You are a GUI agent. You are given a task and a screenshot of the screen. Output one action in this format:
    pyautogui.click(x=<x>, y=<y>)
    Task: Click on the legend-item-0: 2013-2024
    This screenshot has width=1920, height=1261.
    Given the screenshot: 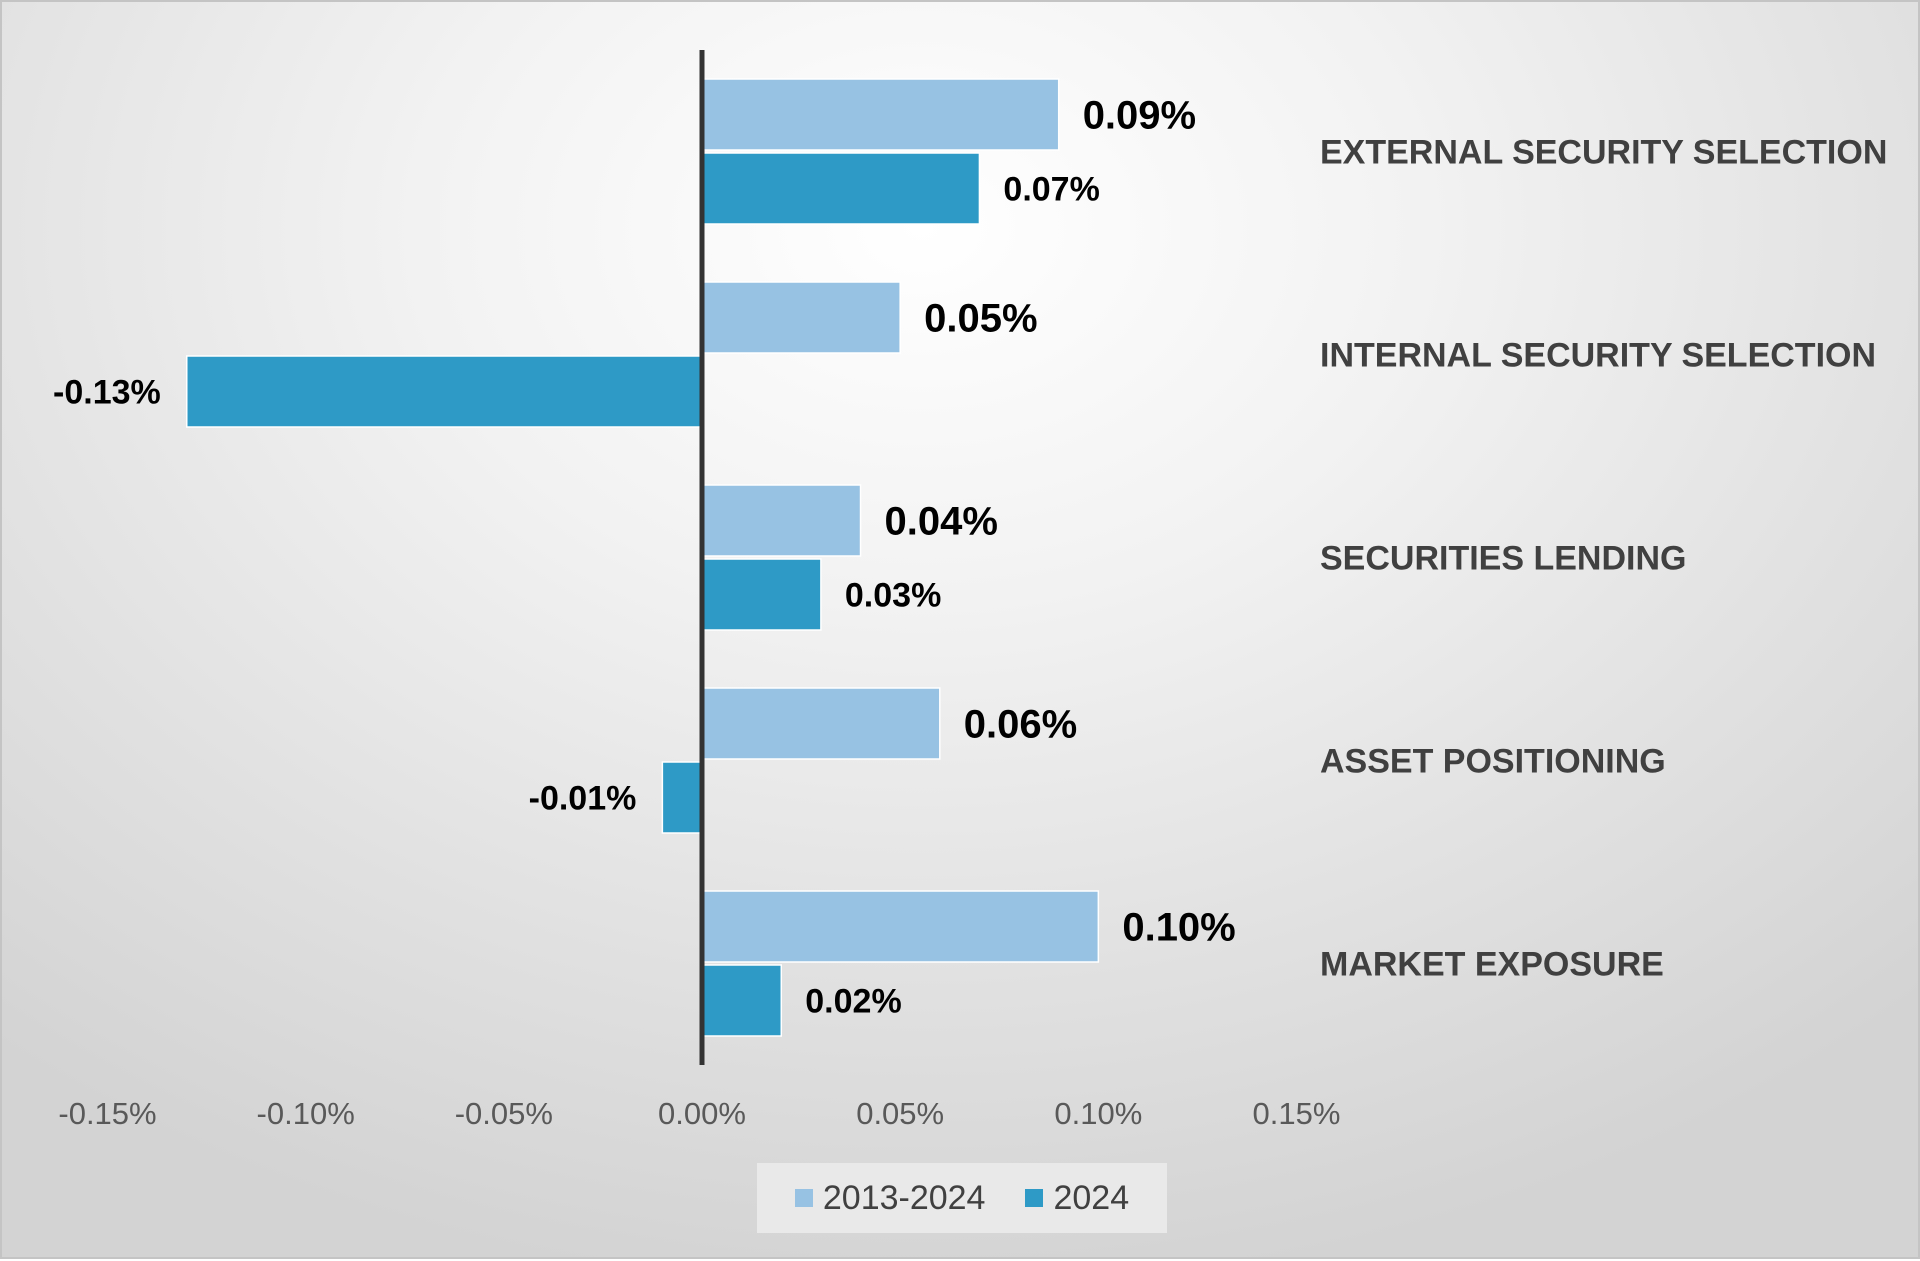 What is the action you would take?
    pyautogui.click(x=890, y=1198)
    